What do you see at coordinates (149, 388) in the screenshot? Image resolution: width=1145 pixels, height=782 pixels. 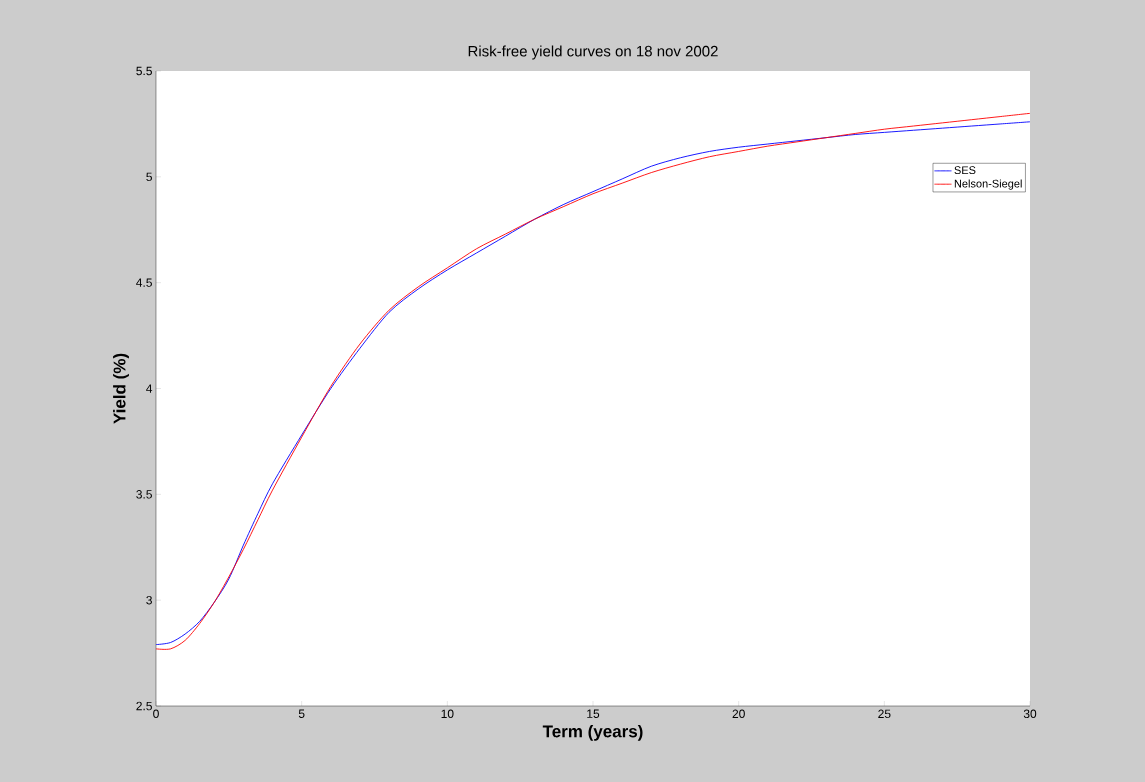 I see `y-tick-label: 4` at bounding box center [149, 388].